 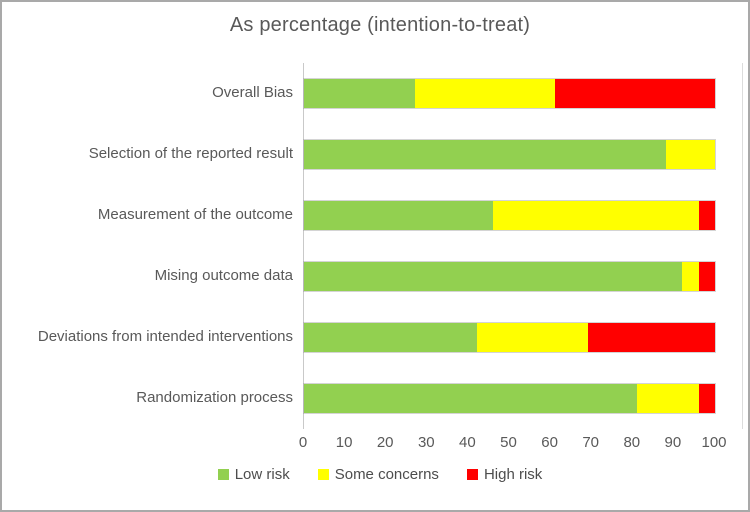 I want to click on x-axis: 0 10 20 30 40 50 60 70 80 90 100, so click(x=380, y=441).